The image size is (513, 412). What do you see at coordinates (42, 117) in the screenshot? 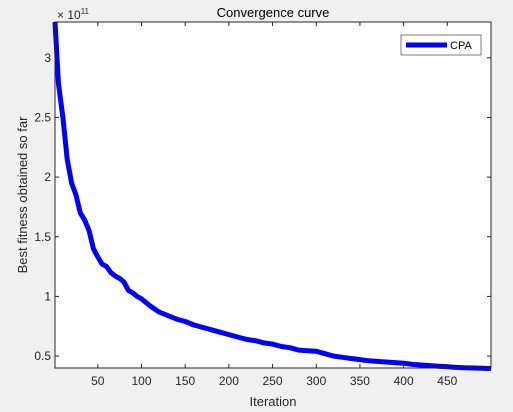
I see `y-tick-label: 2.5` at bounding box center [42, 117].